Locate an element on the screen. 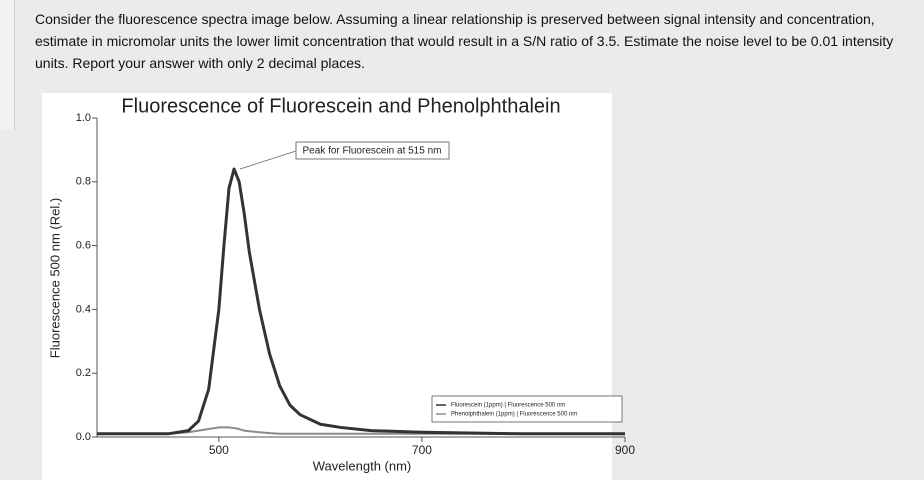 The image size is (924, 480). x-tick-label: 700 is located at coordinates (422, 450).